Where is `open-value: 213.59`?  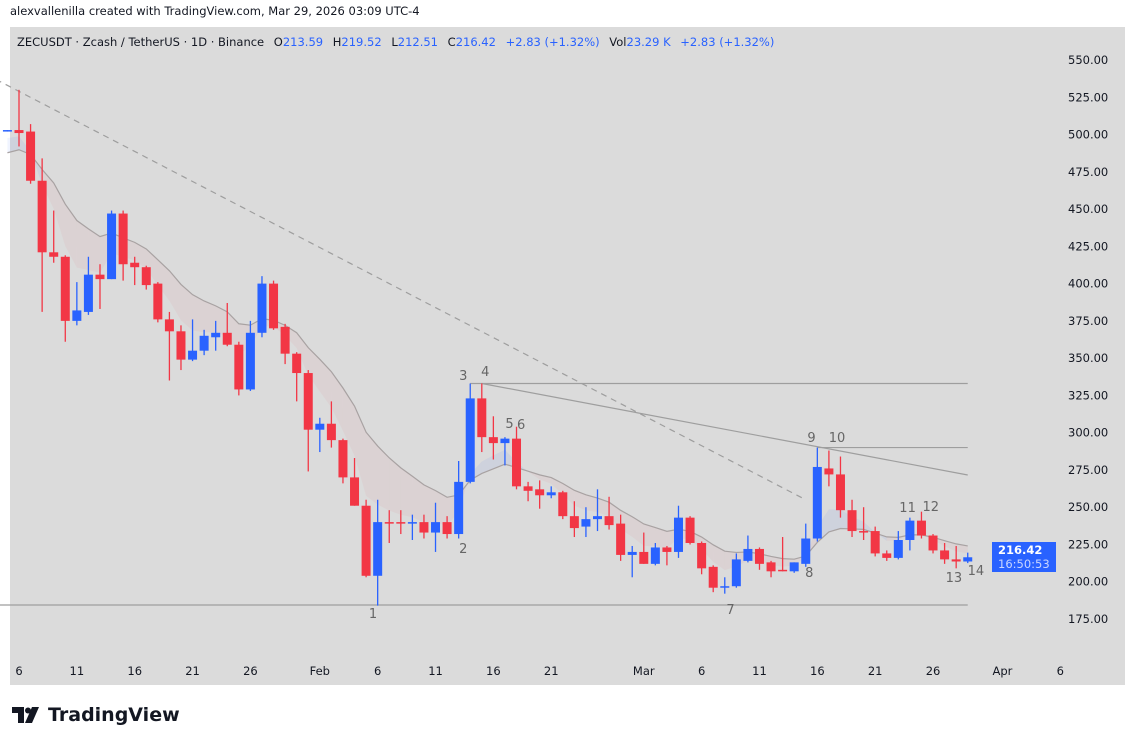
open-value: 213.59 is located at coordinates (303, 42).